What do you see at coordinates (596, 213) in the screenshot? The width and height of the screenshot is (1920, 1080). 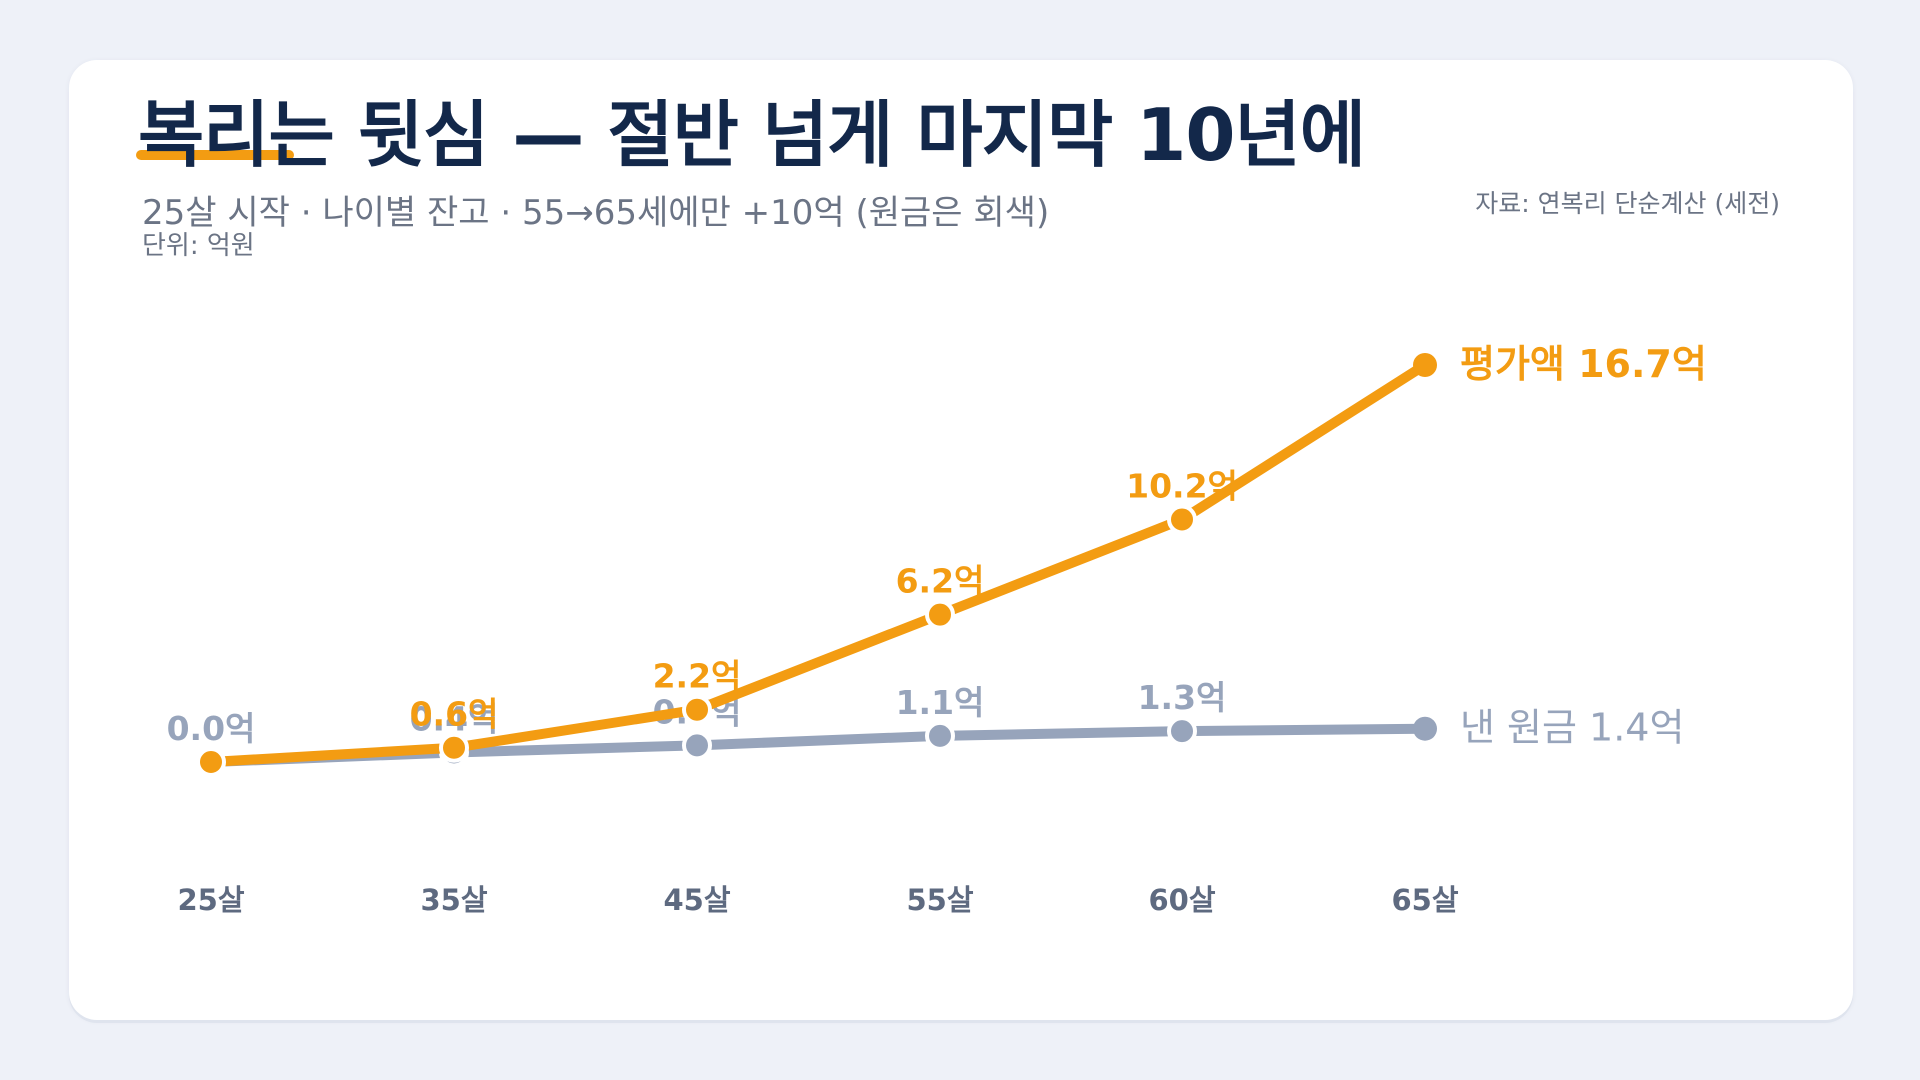 I see `chart-subtitle: 25살 시작 · 나이별 잔고 · 55→65세에만 +10억 (원금은 회색)` at bounding box center [596, 213].